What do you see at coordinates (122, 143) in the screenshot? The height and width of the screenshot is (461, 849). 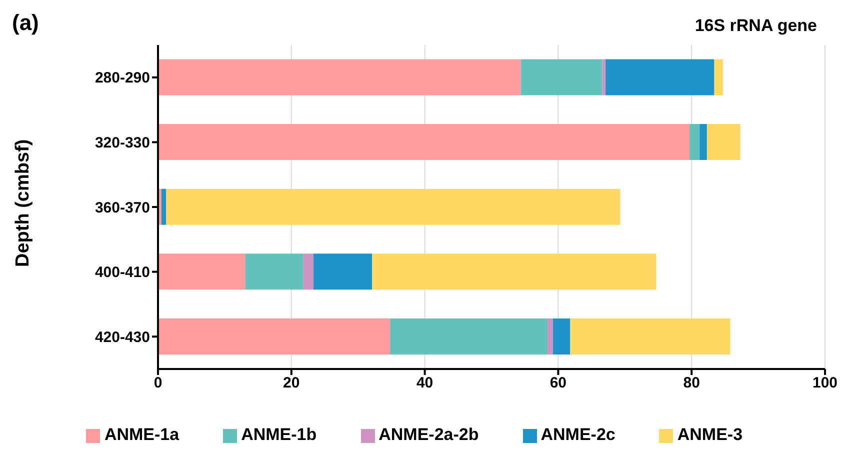 I see `y-tick-label: 320-330` at bounding box center [122, 143].